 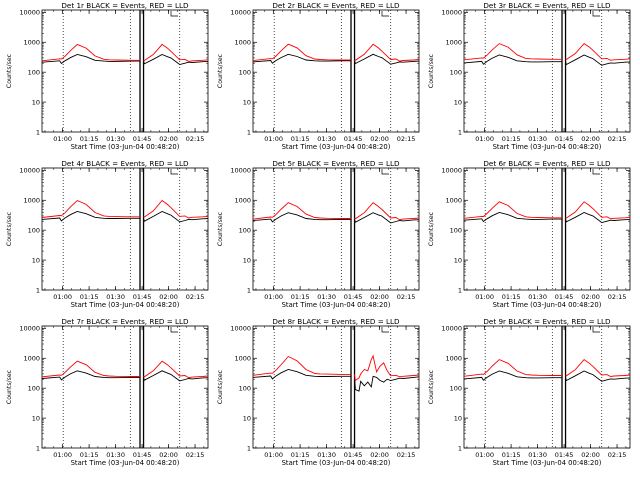 I want to click on panel-title: Det 7r BLACK = Events, RED = LLD, so click(x=125, y=321).